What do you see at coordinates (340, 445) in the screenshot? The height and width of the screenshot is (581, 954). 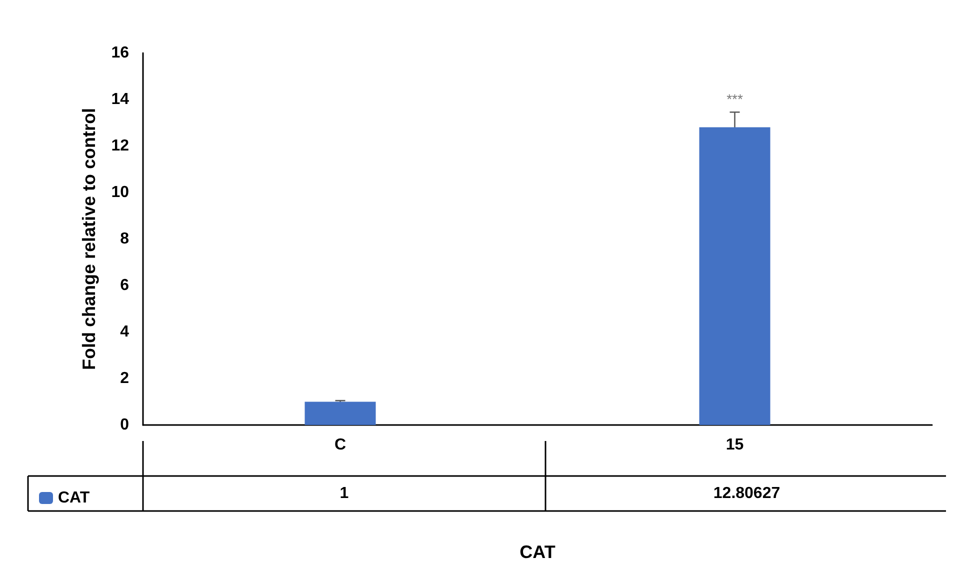 I see `x-tick-label: C` at bounding box center [340, 445].